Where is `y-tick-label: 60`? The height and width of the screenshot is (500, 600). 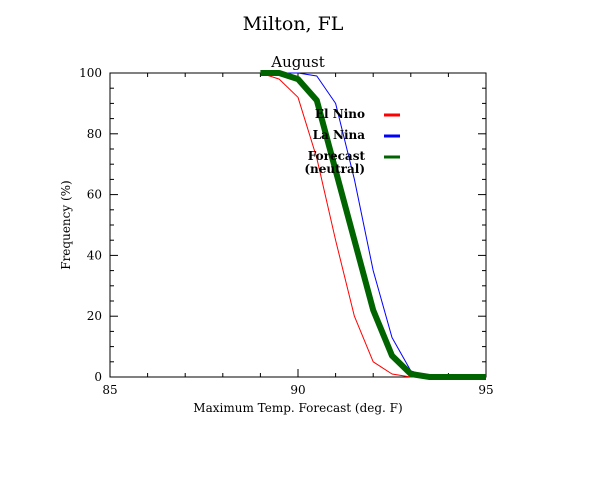 y-tick-label: 60 is located at coordinates (94, 195).